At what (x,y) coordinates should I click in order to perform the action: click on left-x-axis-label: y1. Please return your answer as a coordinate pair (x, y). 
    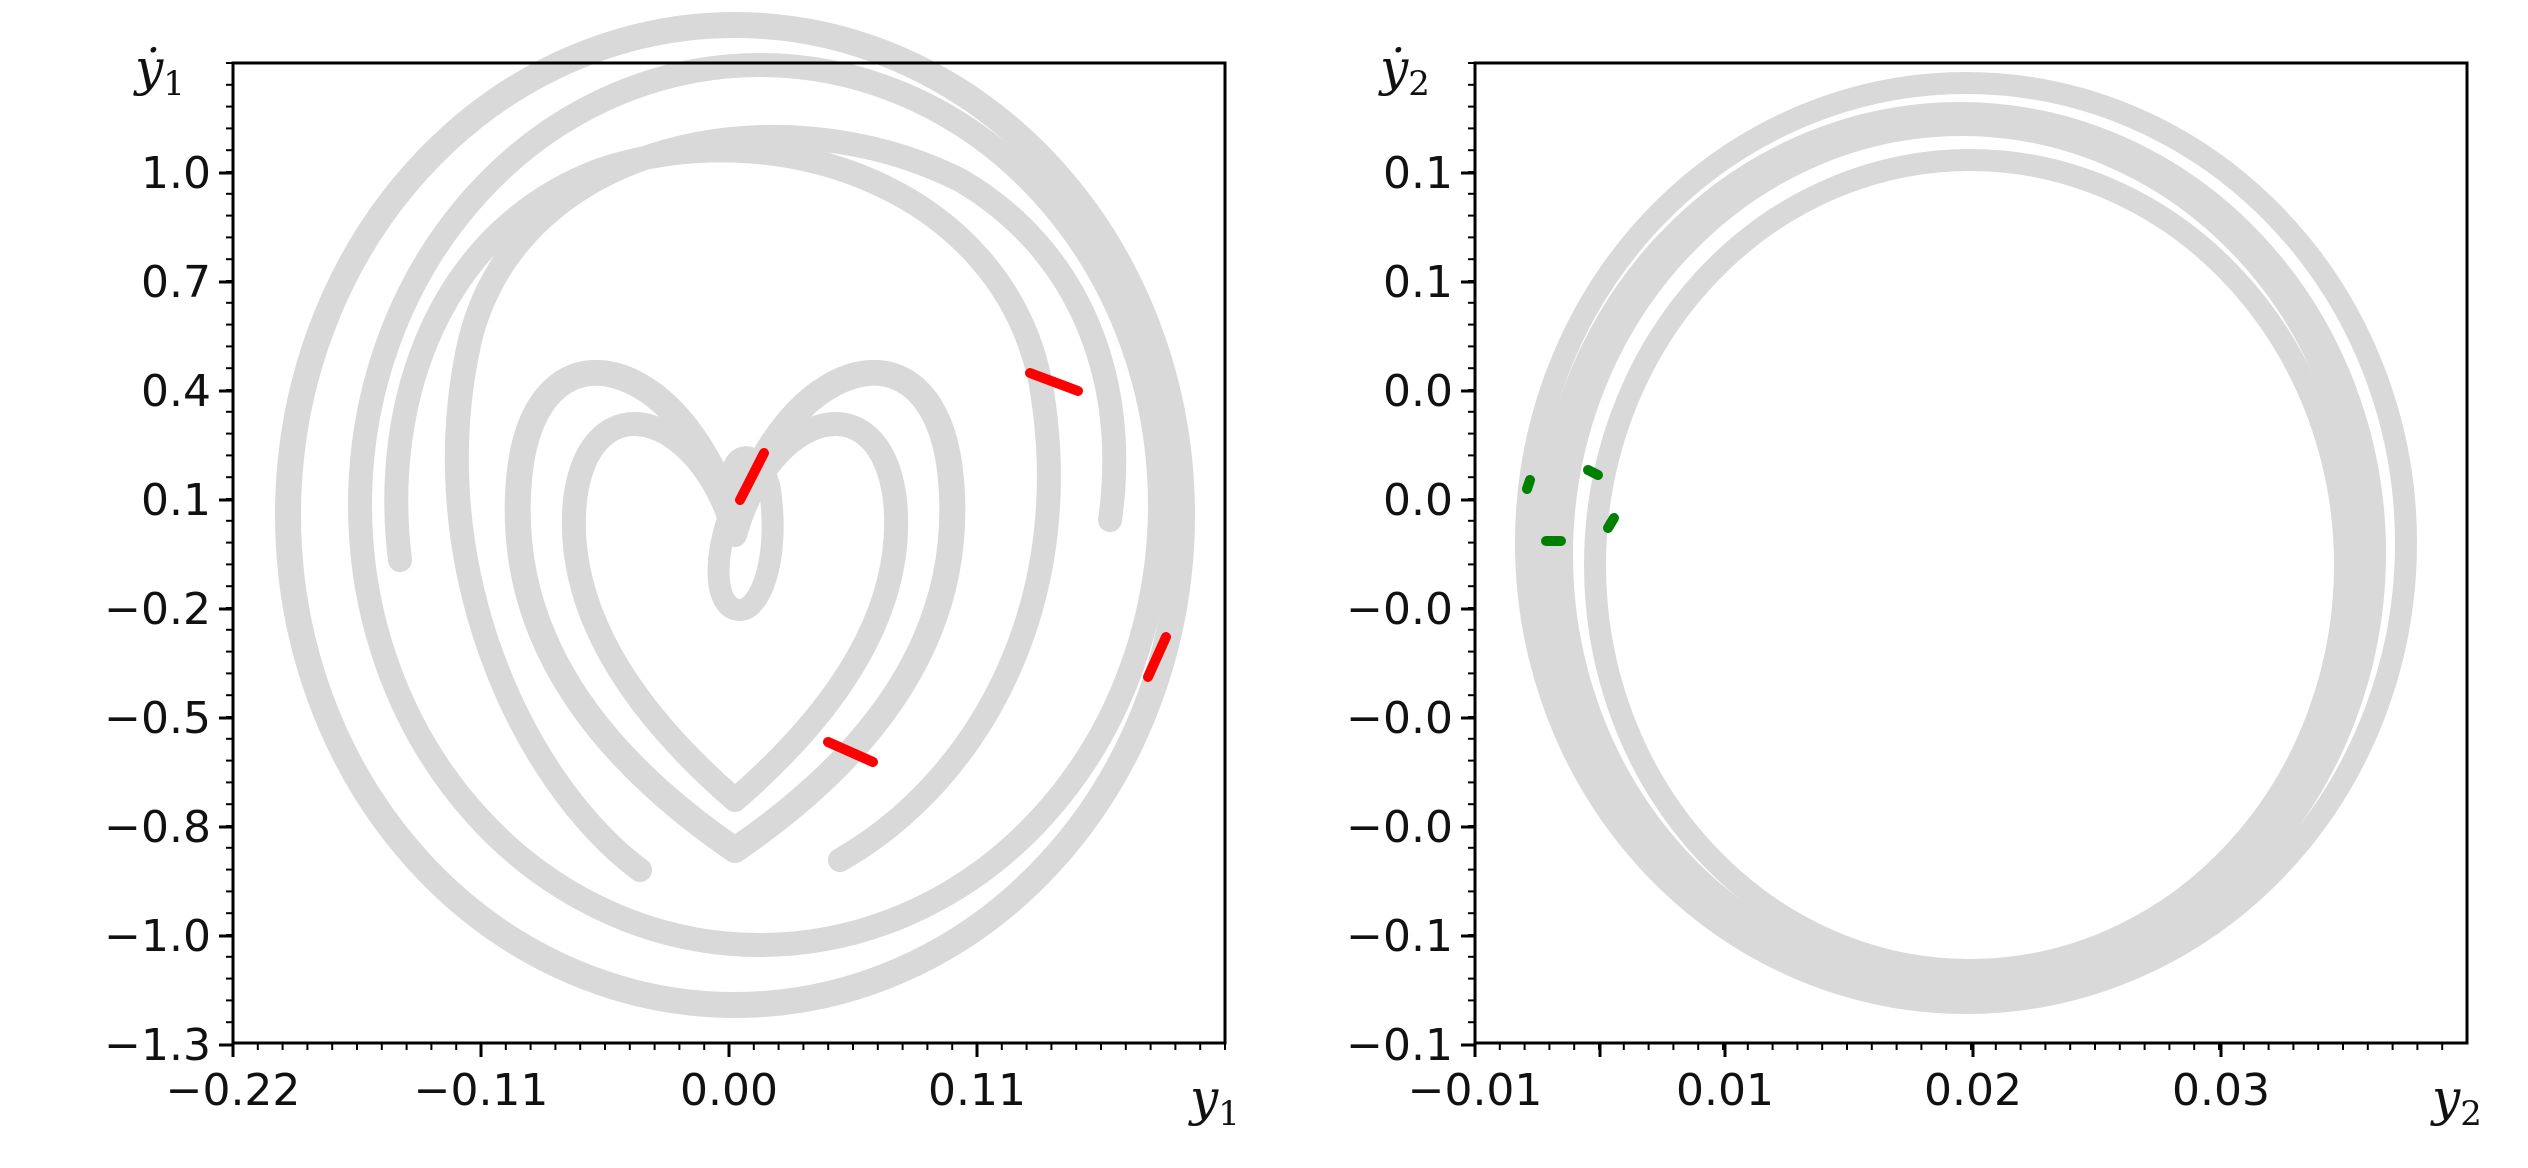
    Looking at the image, I should click on (1214, 1101).